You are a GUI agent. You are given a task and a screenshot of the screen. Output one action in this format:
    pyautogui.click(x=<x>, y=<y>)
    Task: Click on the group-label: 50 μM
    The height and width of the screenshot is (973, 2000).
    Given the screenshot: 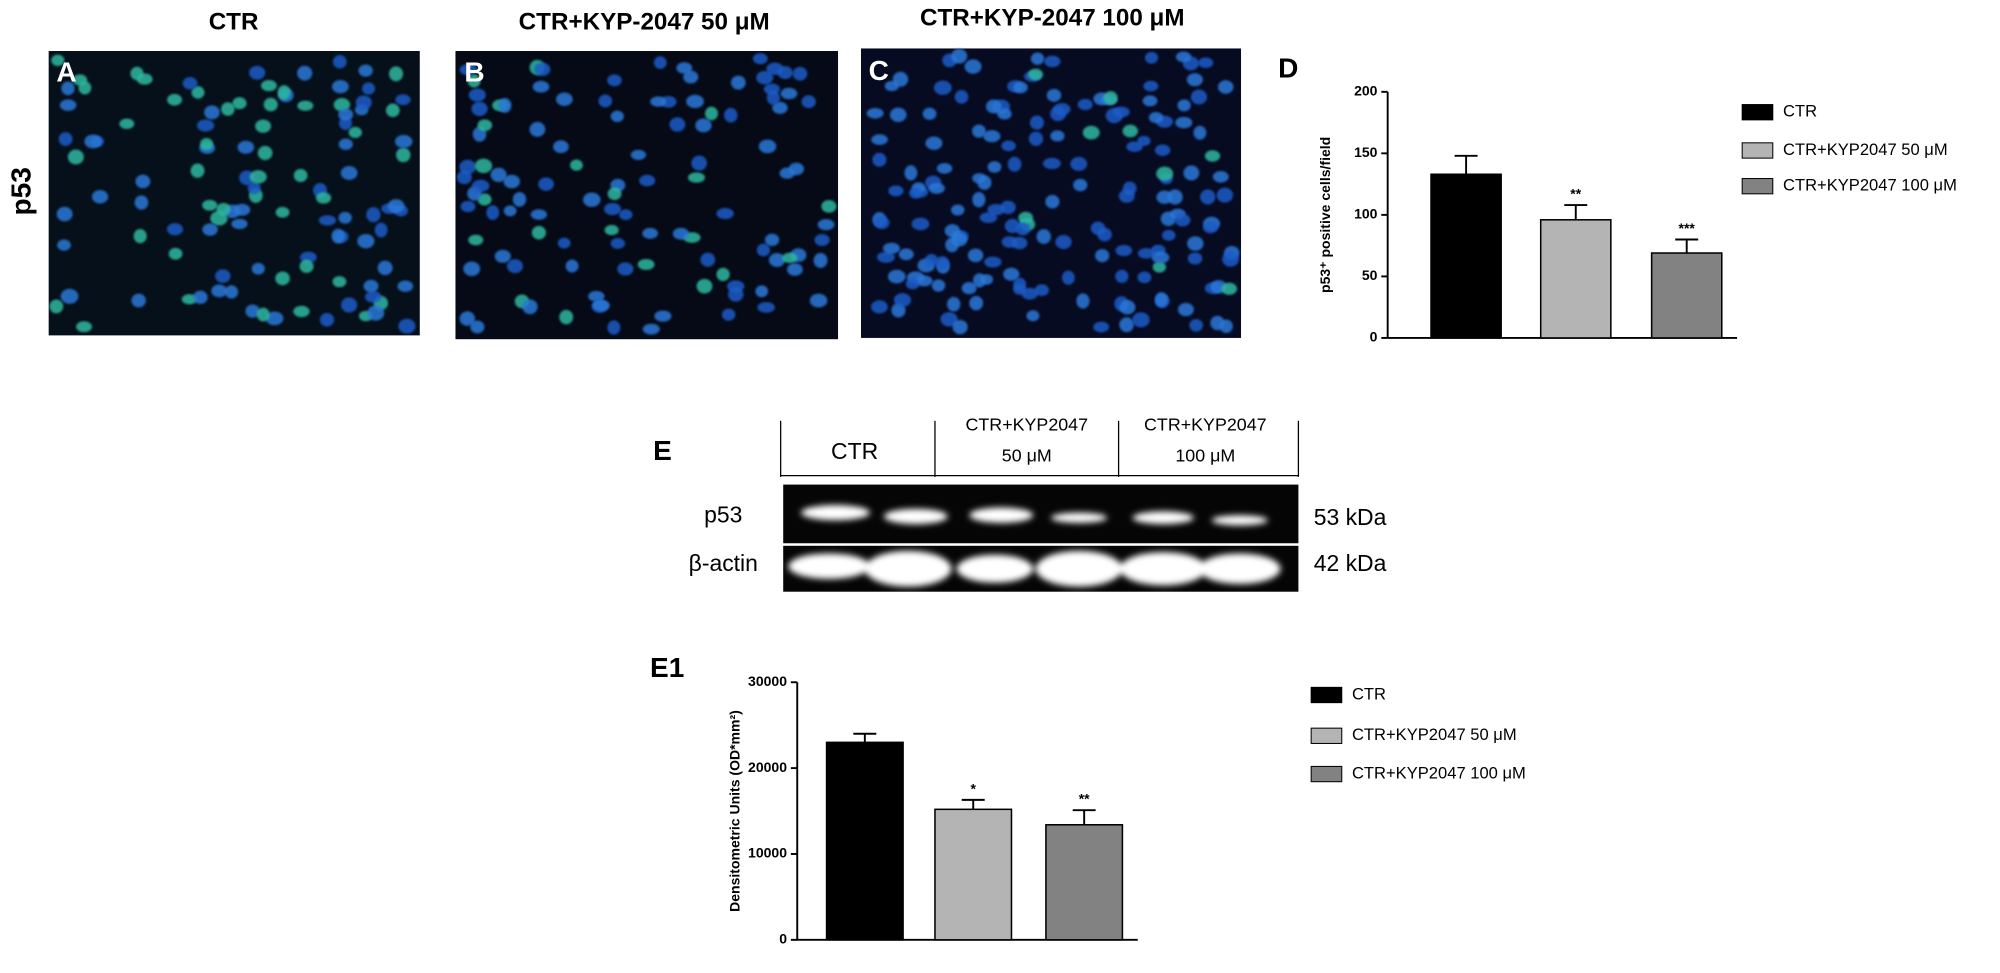 What is the action you would take?
    pyautogui.click(x=1027, y=455)
    